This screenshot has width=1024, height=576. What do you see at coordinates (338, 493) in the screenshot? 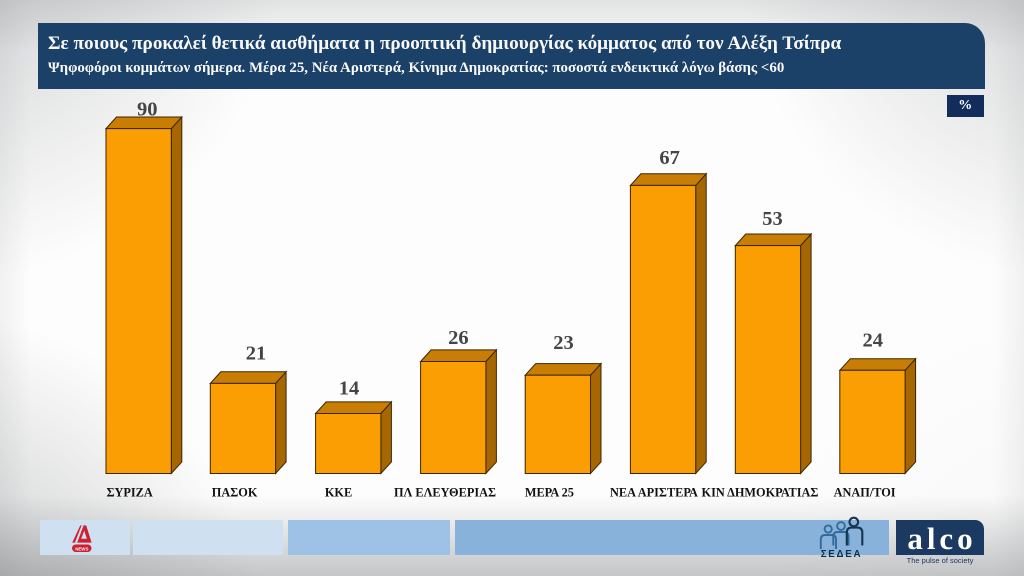
I see `svg-text: ΚΚΕ` at bounding box center [338, 493].